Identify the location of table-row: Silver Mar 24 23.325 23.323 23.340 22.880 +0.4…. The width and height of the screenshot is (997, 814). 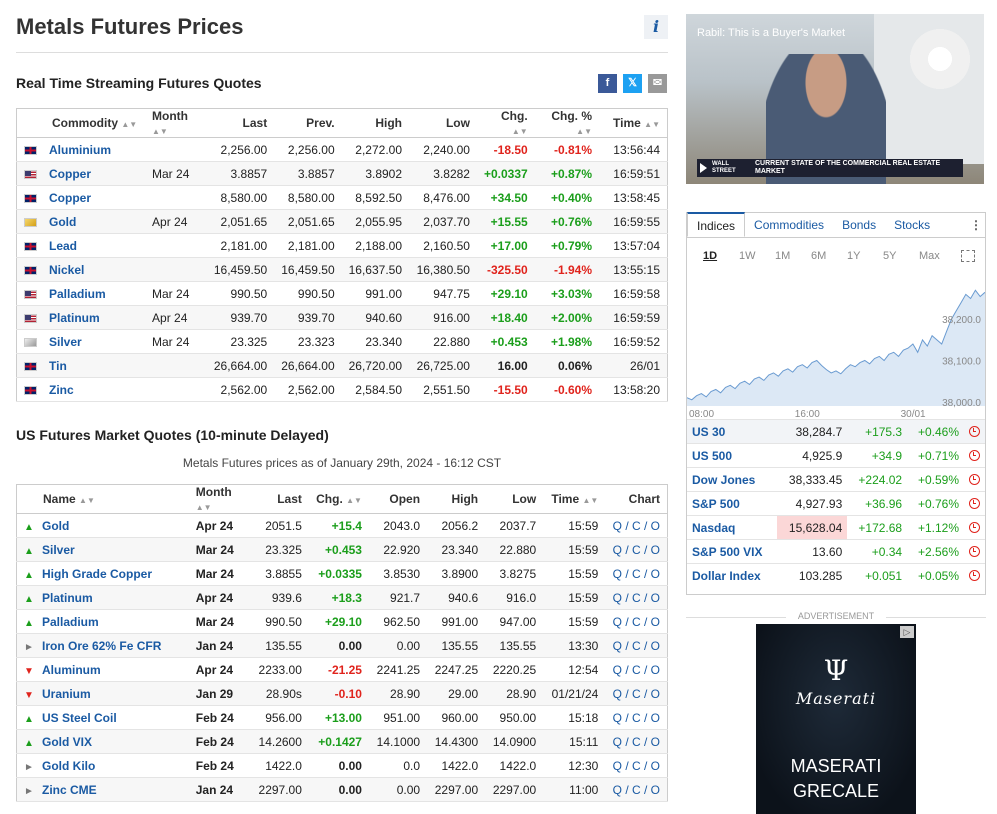
(342, 341).